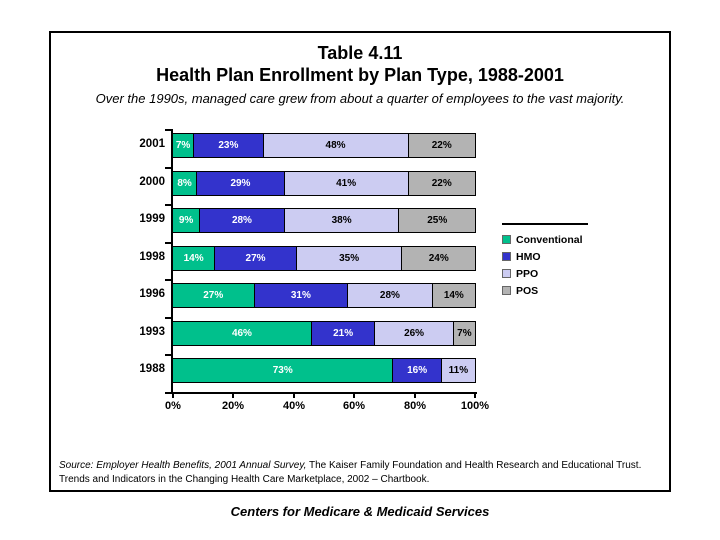 The height and width of the screenshot is (540, 720). I want to click on bar-segment: 21%, so click(343, 333).